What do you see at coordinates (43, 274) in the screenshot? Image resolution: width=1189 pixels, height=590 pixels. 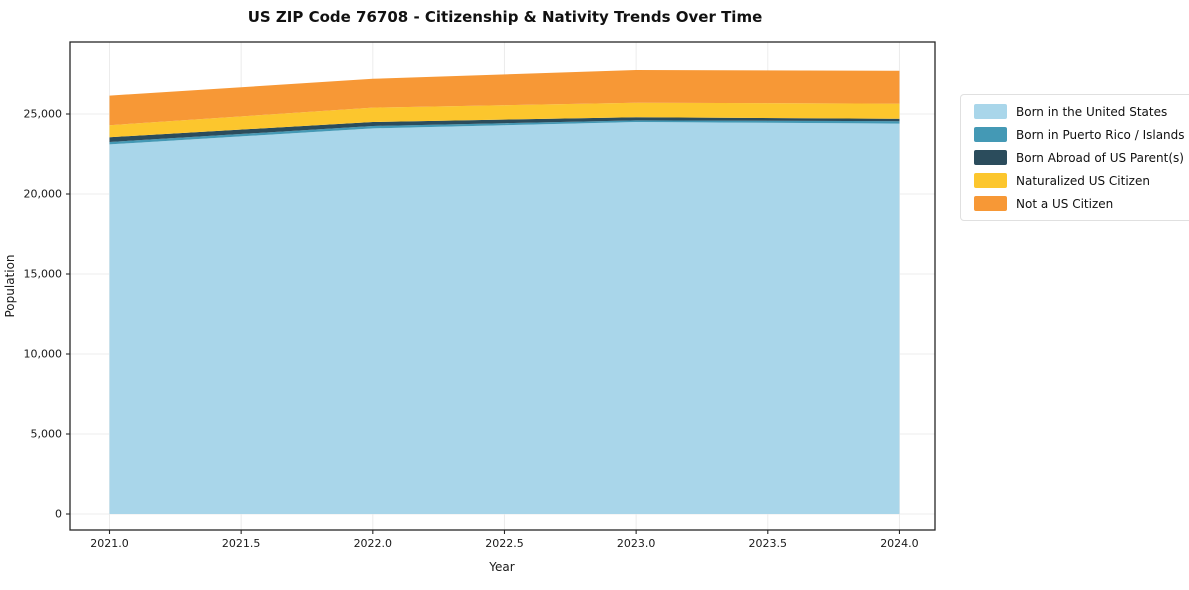 I see `y-tick-label: 15,000` at bounding box center [43, 274].